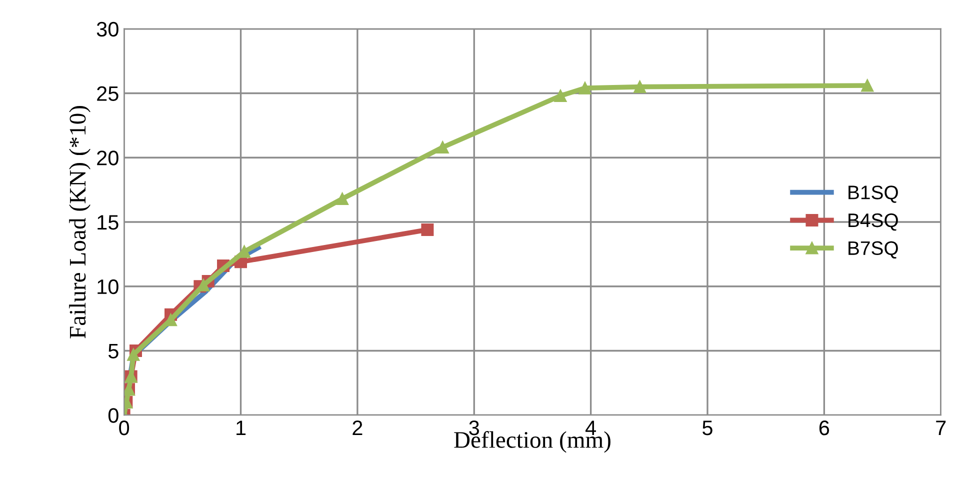 Image resolution: width=977 pixels, height=481 pixels. I want to click on y-tick-label: 25, so click(107, 93).